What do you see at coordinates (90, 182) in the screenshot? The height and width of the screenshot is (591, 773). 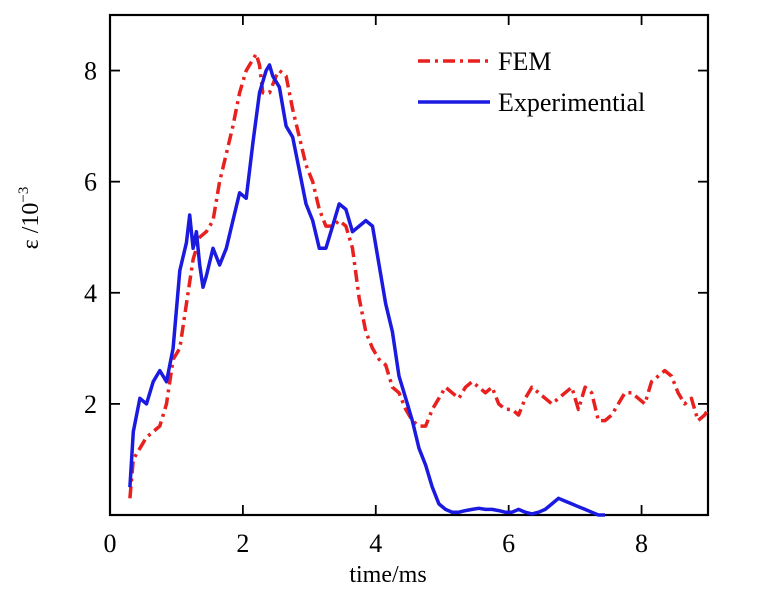 I see `y-tick-label: 6` at bounding box center [90, 182].